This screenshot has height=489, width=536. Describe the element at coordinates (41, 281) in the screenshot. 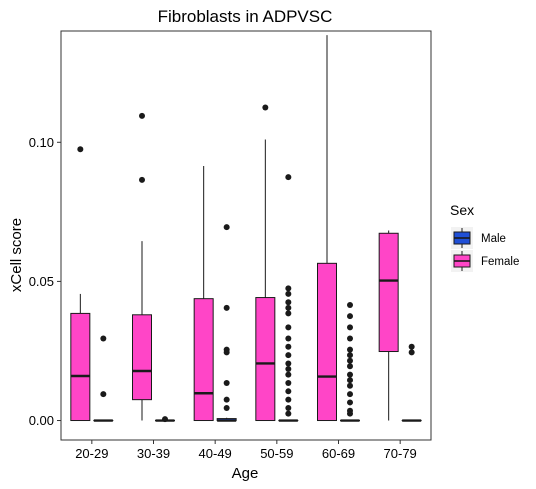

I see `y-tick-label: 0.05` at that location.